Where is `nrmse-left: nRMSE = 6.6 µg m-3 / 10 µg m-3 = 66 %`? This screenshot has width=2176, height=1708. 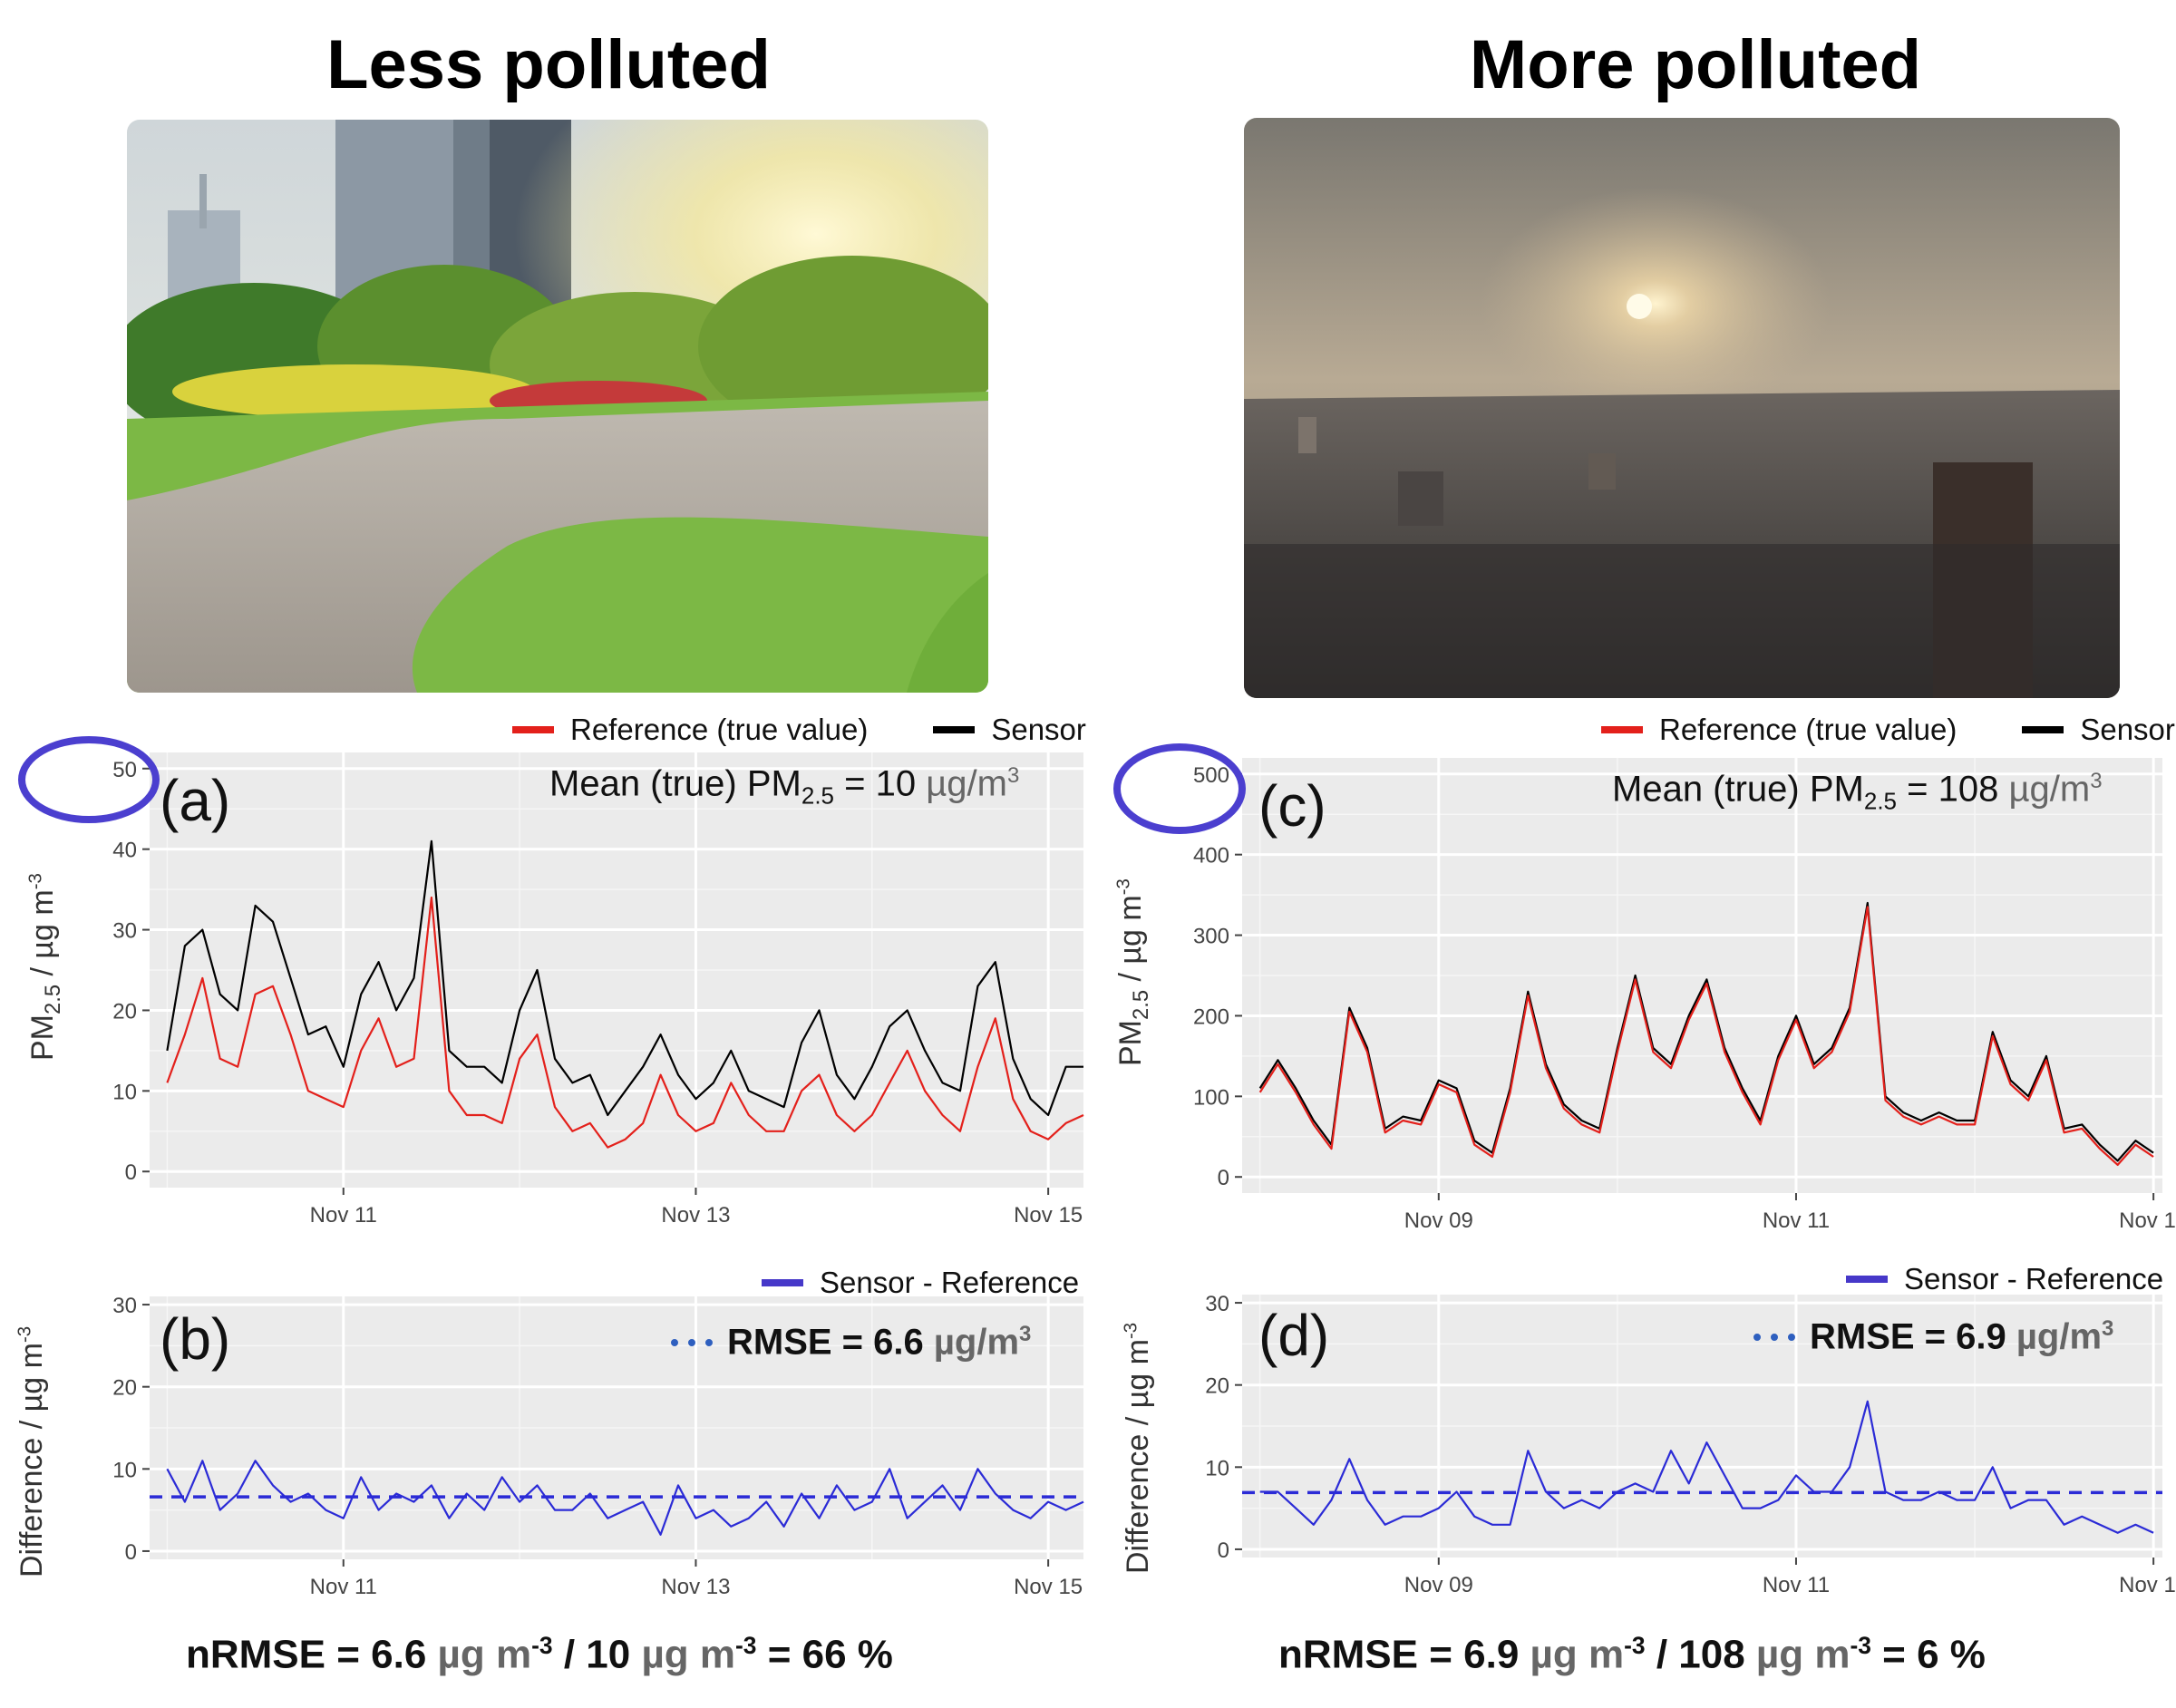 nrmse-left: nRMSE = 6.6 µg m-3 / 10 µg m-3 = 66 % is located at coordinates (539, 1654).